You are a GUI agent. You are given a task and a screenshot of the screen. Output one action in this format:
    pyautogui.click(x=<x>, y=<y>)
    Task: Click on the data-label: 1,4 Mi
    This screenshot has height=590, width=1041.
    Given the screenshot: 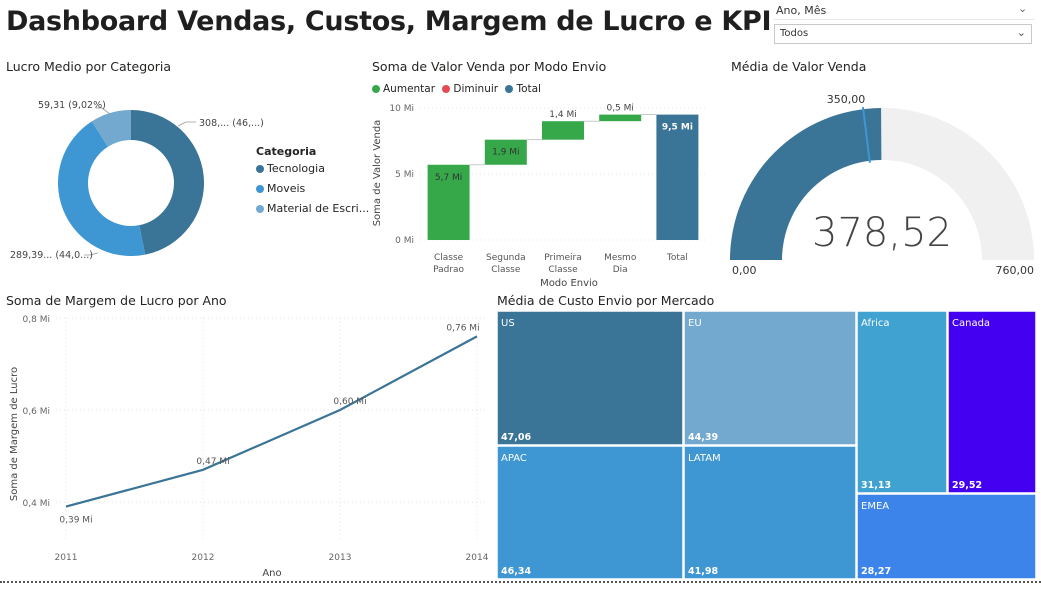 What is the action you would take?
    pyautogui.click(x=562, y=115)
    